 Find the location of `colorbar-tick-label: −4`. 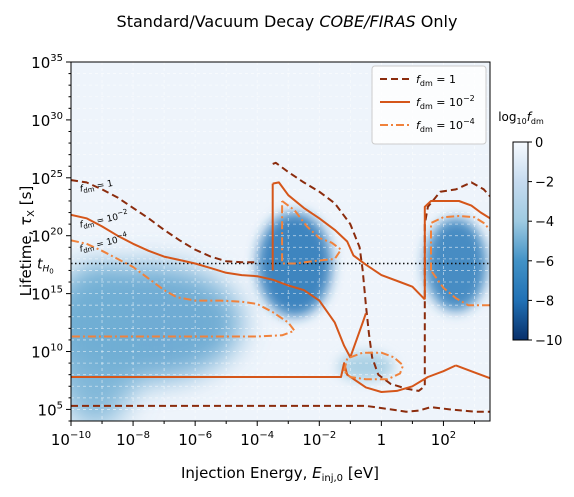

colorbar-tick-label: −4 is located at coordinates (544, 222).